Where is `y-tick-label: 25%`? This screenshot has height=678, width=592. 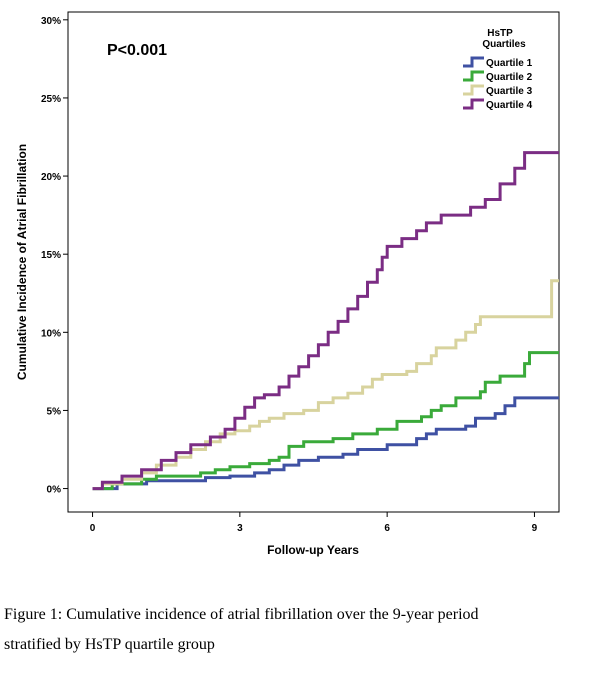 y-tick-label: 25% is located at coordinates (51, 99).